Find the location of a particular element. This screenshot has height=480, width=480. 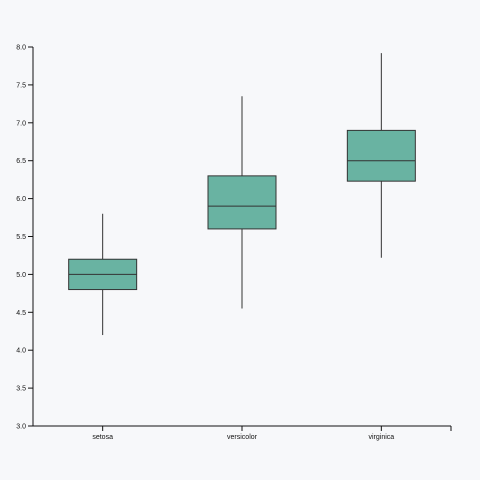

box-setosa is located at coordinates (103, 274).